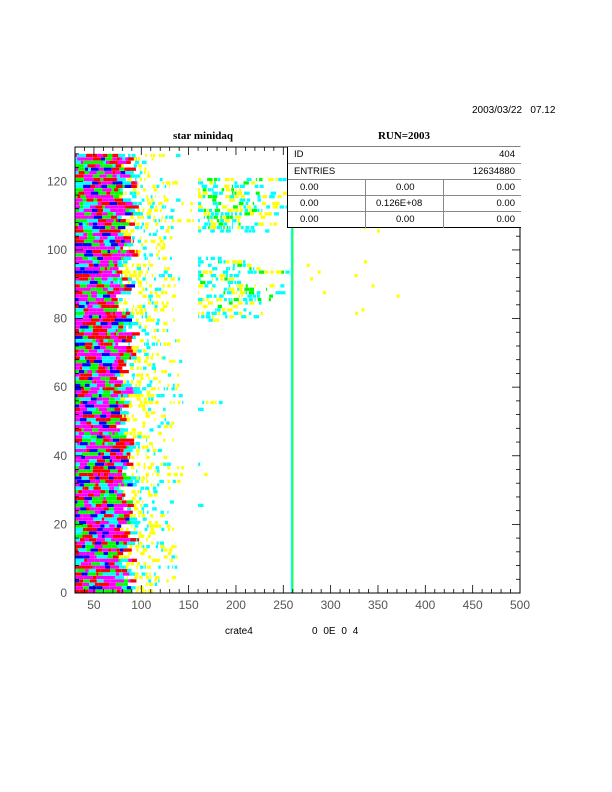 The height and width of the screenshot is (792, 612). Describe the element at coordinates (61, 387) in the screenshot. I see `y-tick-label: 60` at that location.